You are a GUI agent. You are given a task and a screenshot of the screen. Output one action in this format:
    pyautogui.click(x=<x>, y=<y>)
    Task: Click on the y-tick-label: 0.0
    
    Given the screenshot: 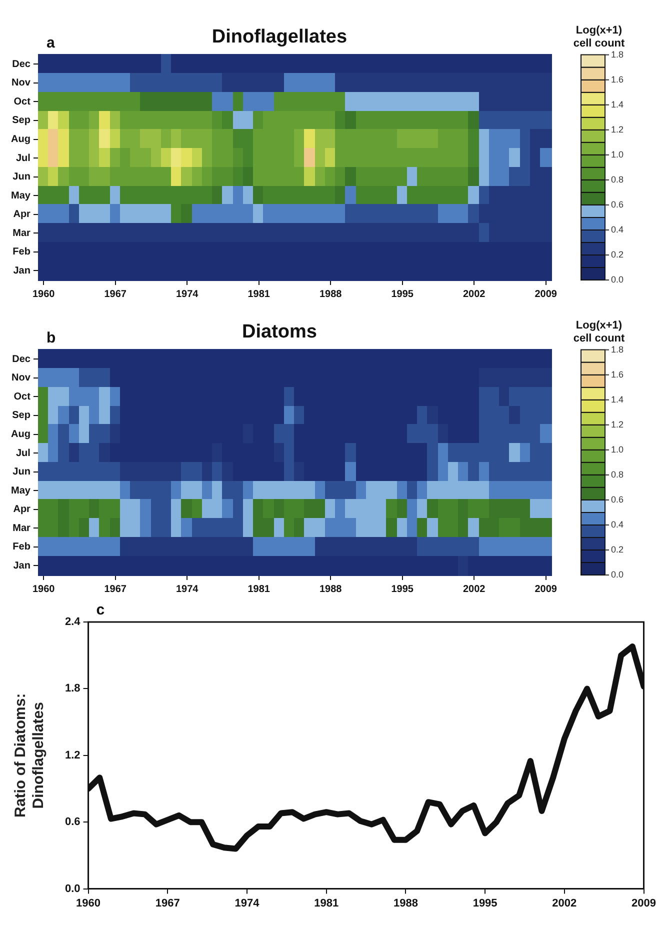 What is the action you would take?
    pyautogui.click(x=72, y=888)
    